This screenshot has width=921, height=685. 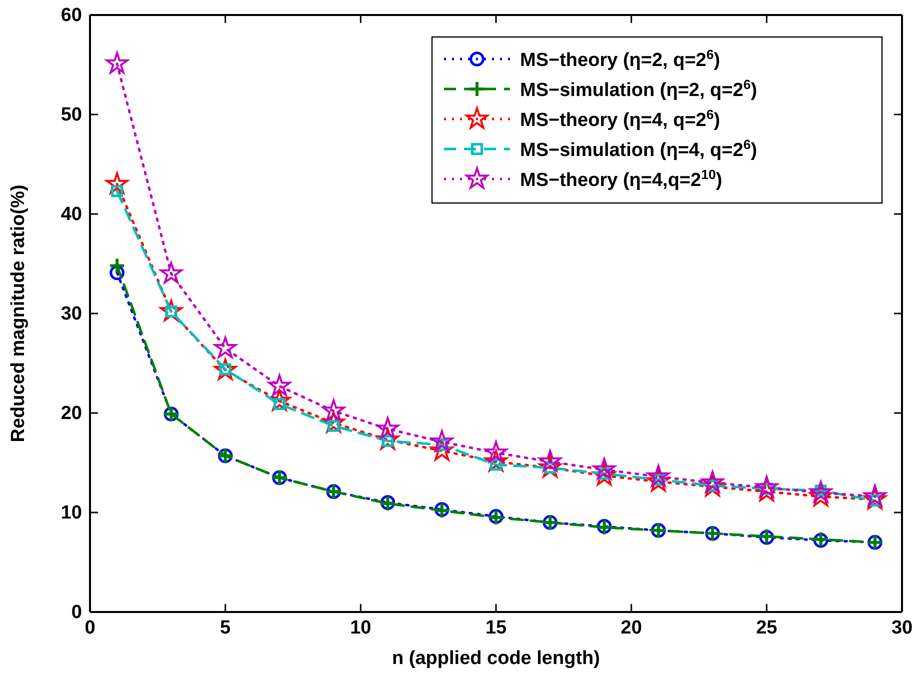 What do you see at coordinates (631, 627) in the screenshot?
I see `x-tick-label: 20` at bounding box center [631, 627].